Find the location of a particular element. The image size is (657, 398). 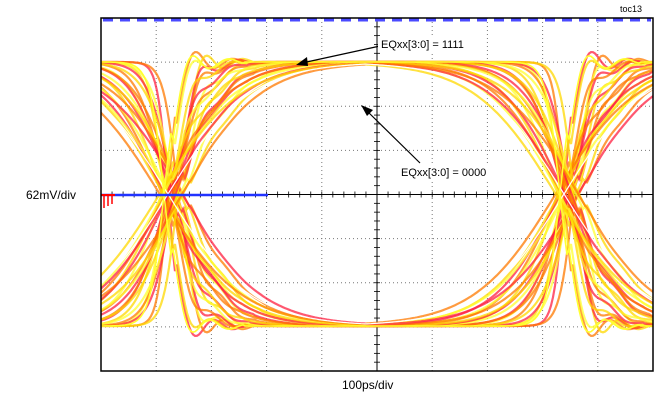

annotation-eq-1111: EQxx[3:0] = 1111 is located at coordinates (386, 51).